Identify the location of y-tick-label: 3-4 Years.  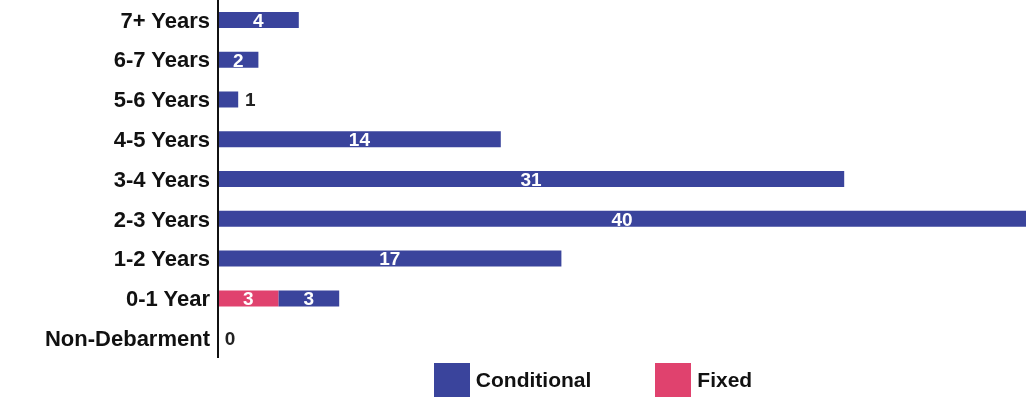
(161, 179).